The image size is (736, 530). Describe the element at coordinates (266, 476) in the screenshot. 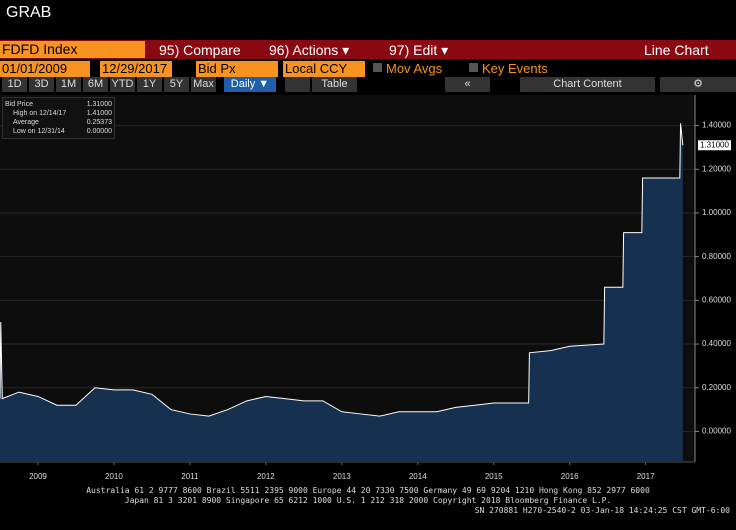

I see `x-tick-label: 2012` at that location.